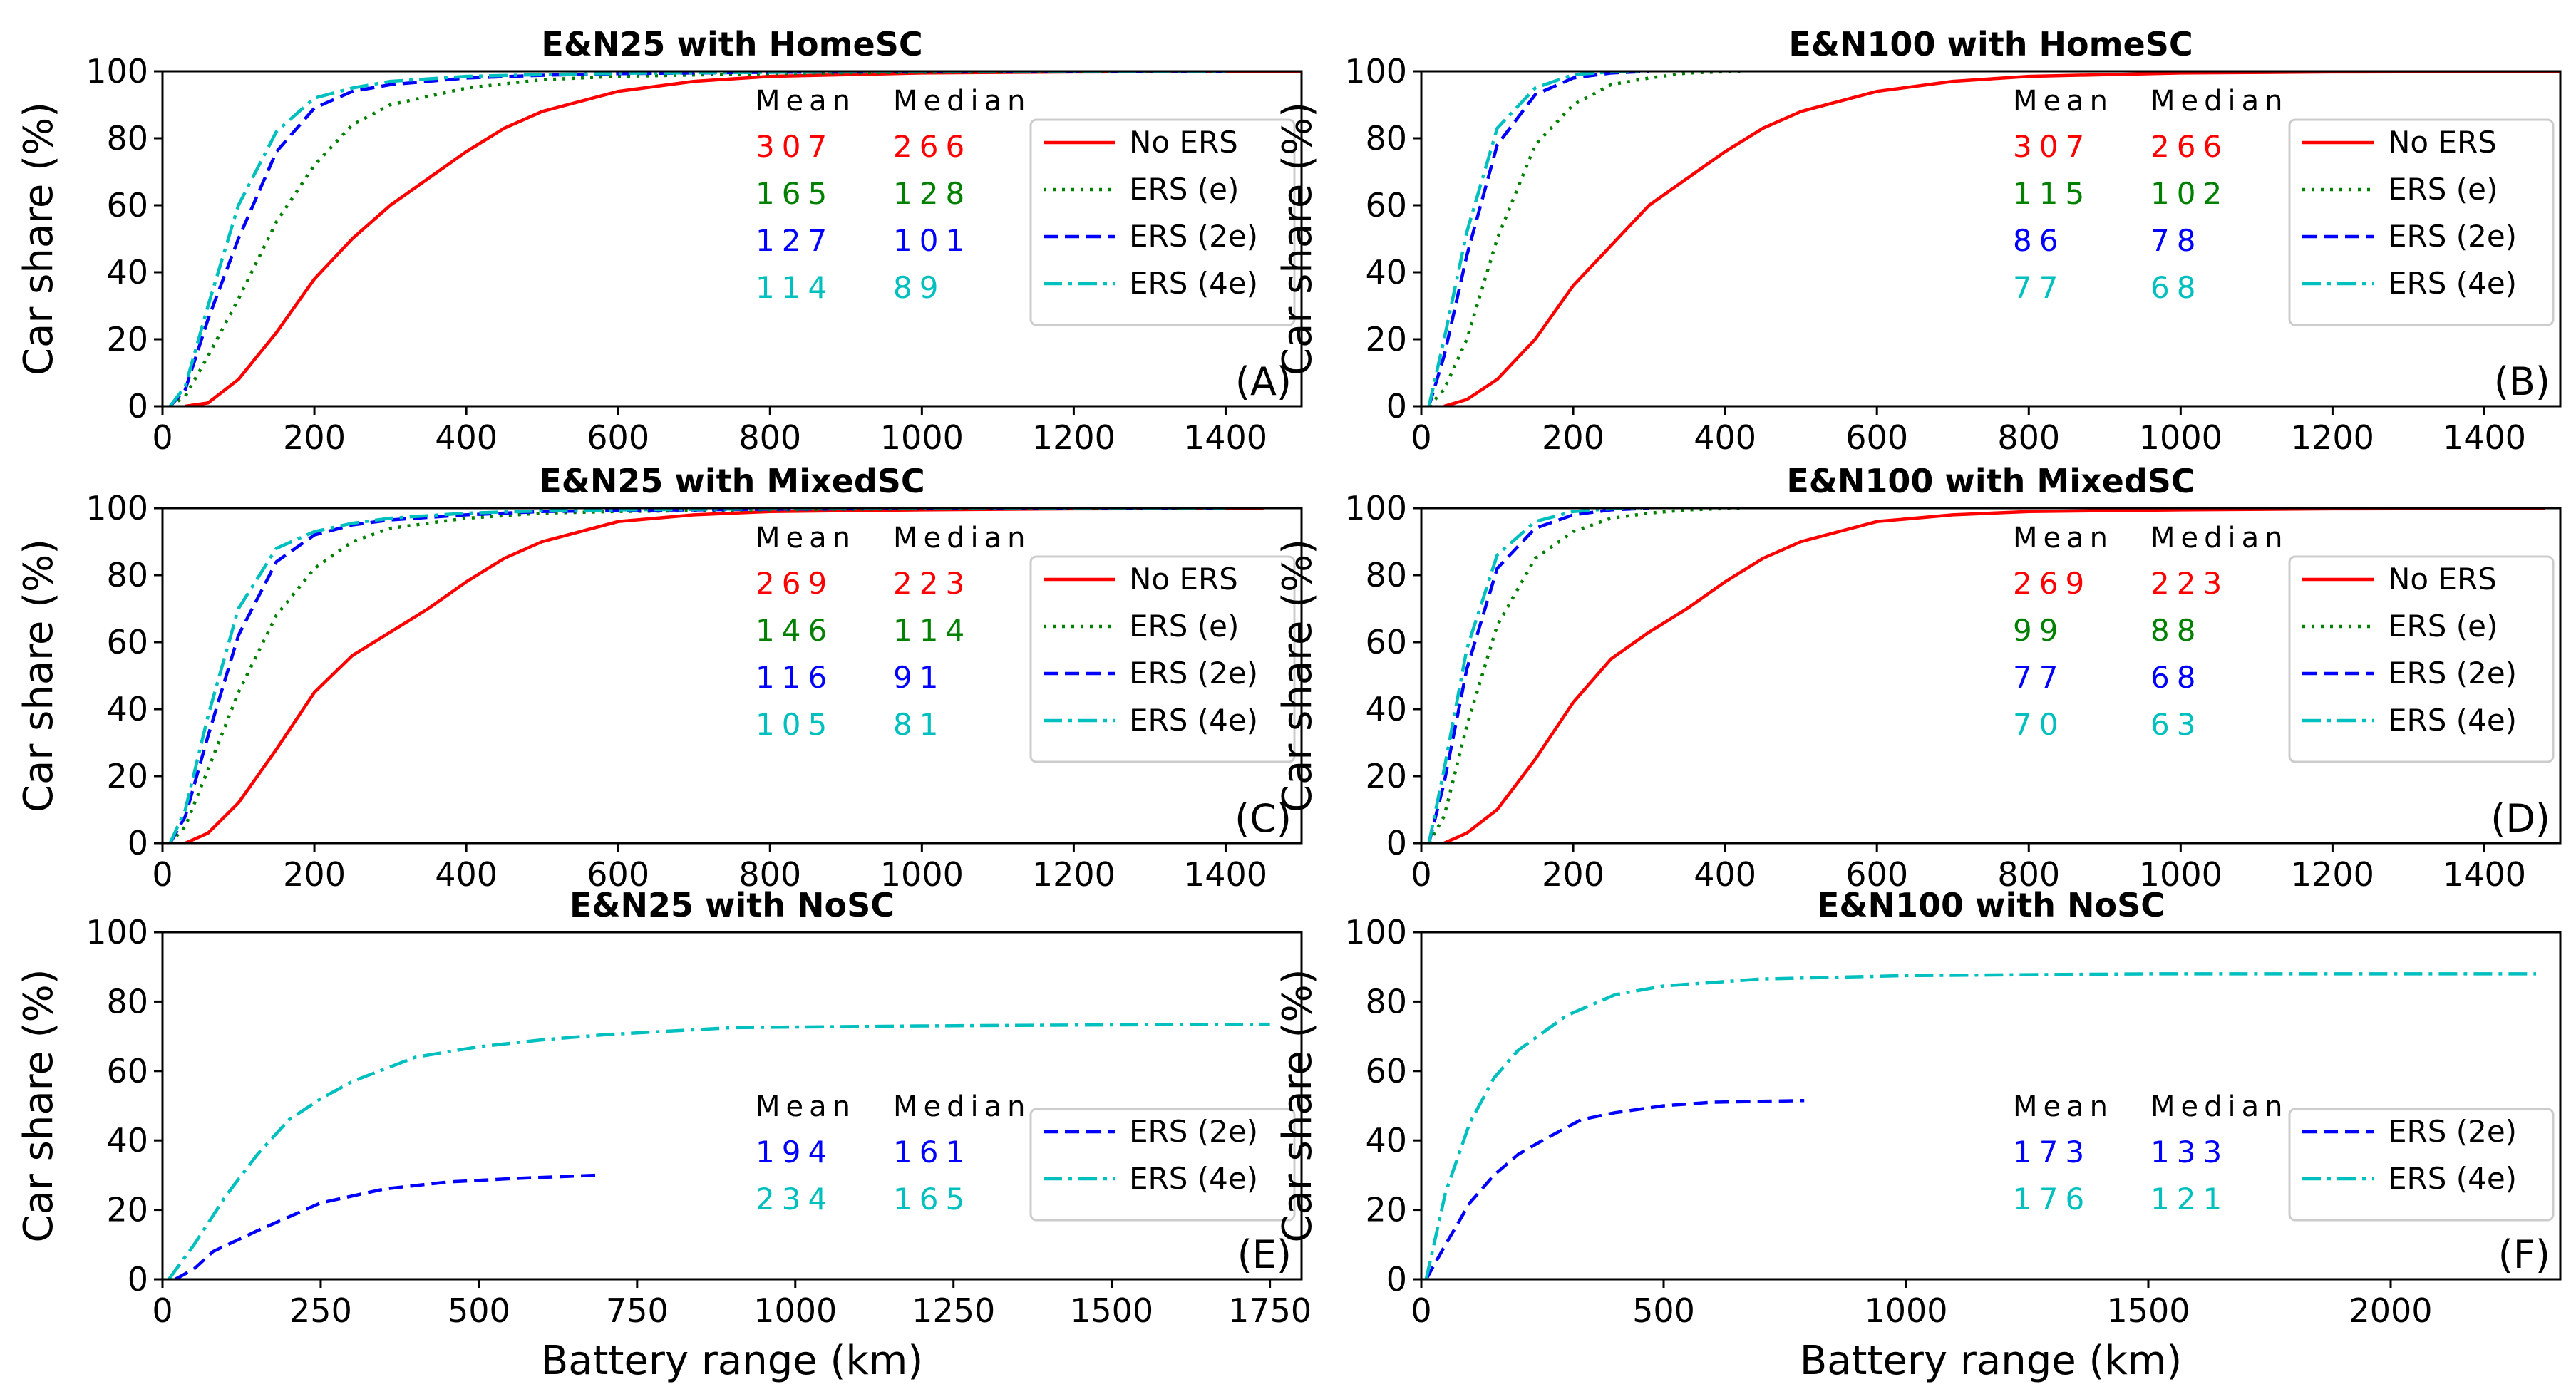 This screenshot has height=1399, width=2576. What do you see at coordinates (731, 44) in the screenshot?
I see `panel-title: E&N25 with HomeSC` at bounding box center [731, 44].